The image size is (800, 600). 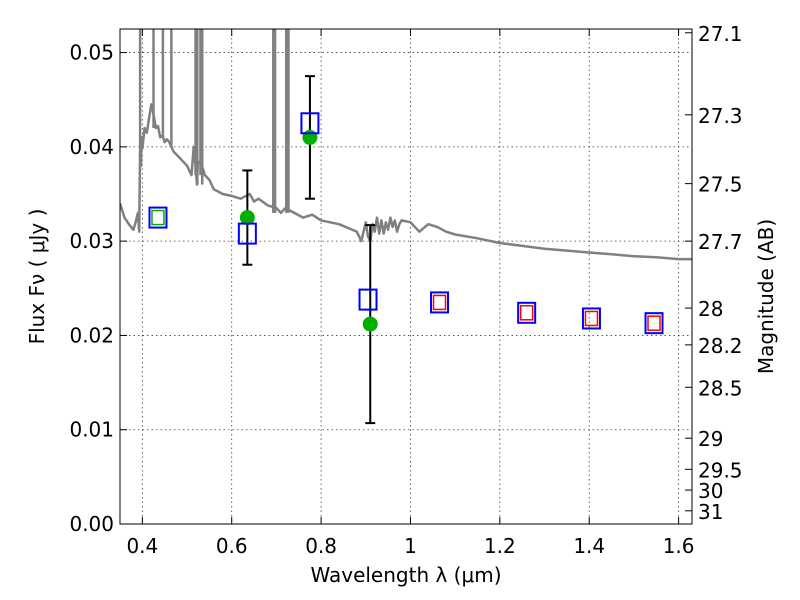 What do you see at coordinates (720, 346) in the screenshot?
I see `right-tick-label: 28.2` at bounding box center [720, 346].